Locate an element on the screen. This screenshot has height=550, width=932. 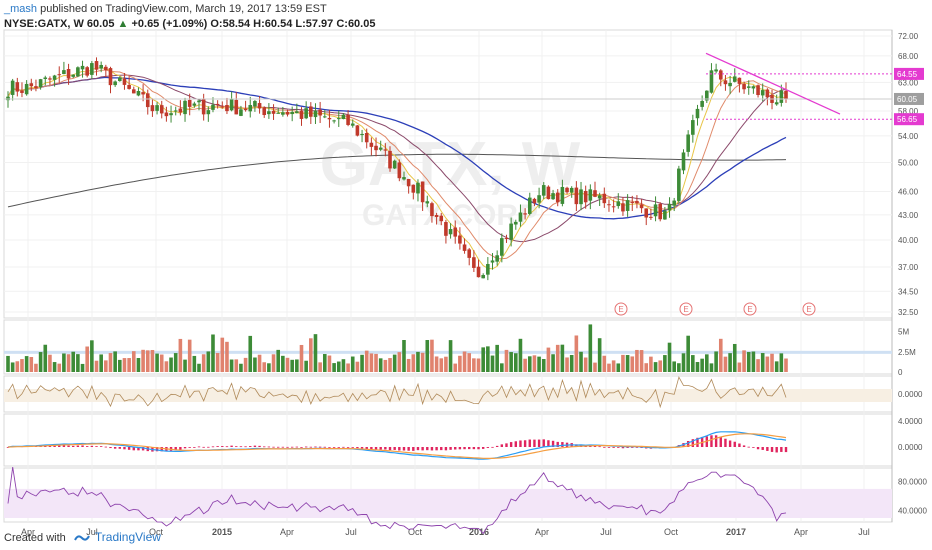
earnings-label: E is located at coordinates (620, 309).